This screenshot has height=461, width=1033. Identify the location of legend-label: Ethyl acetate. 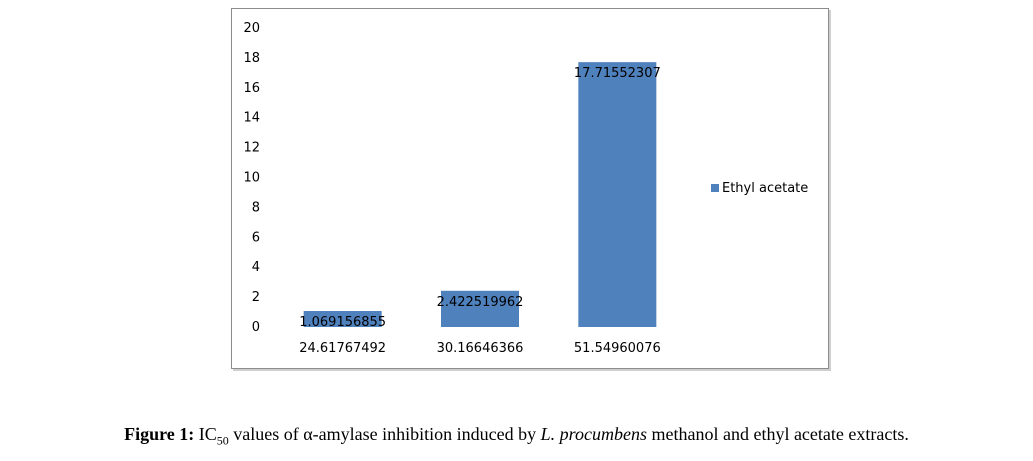
(765, 188).